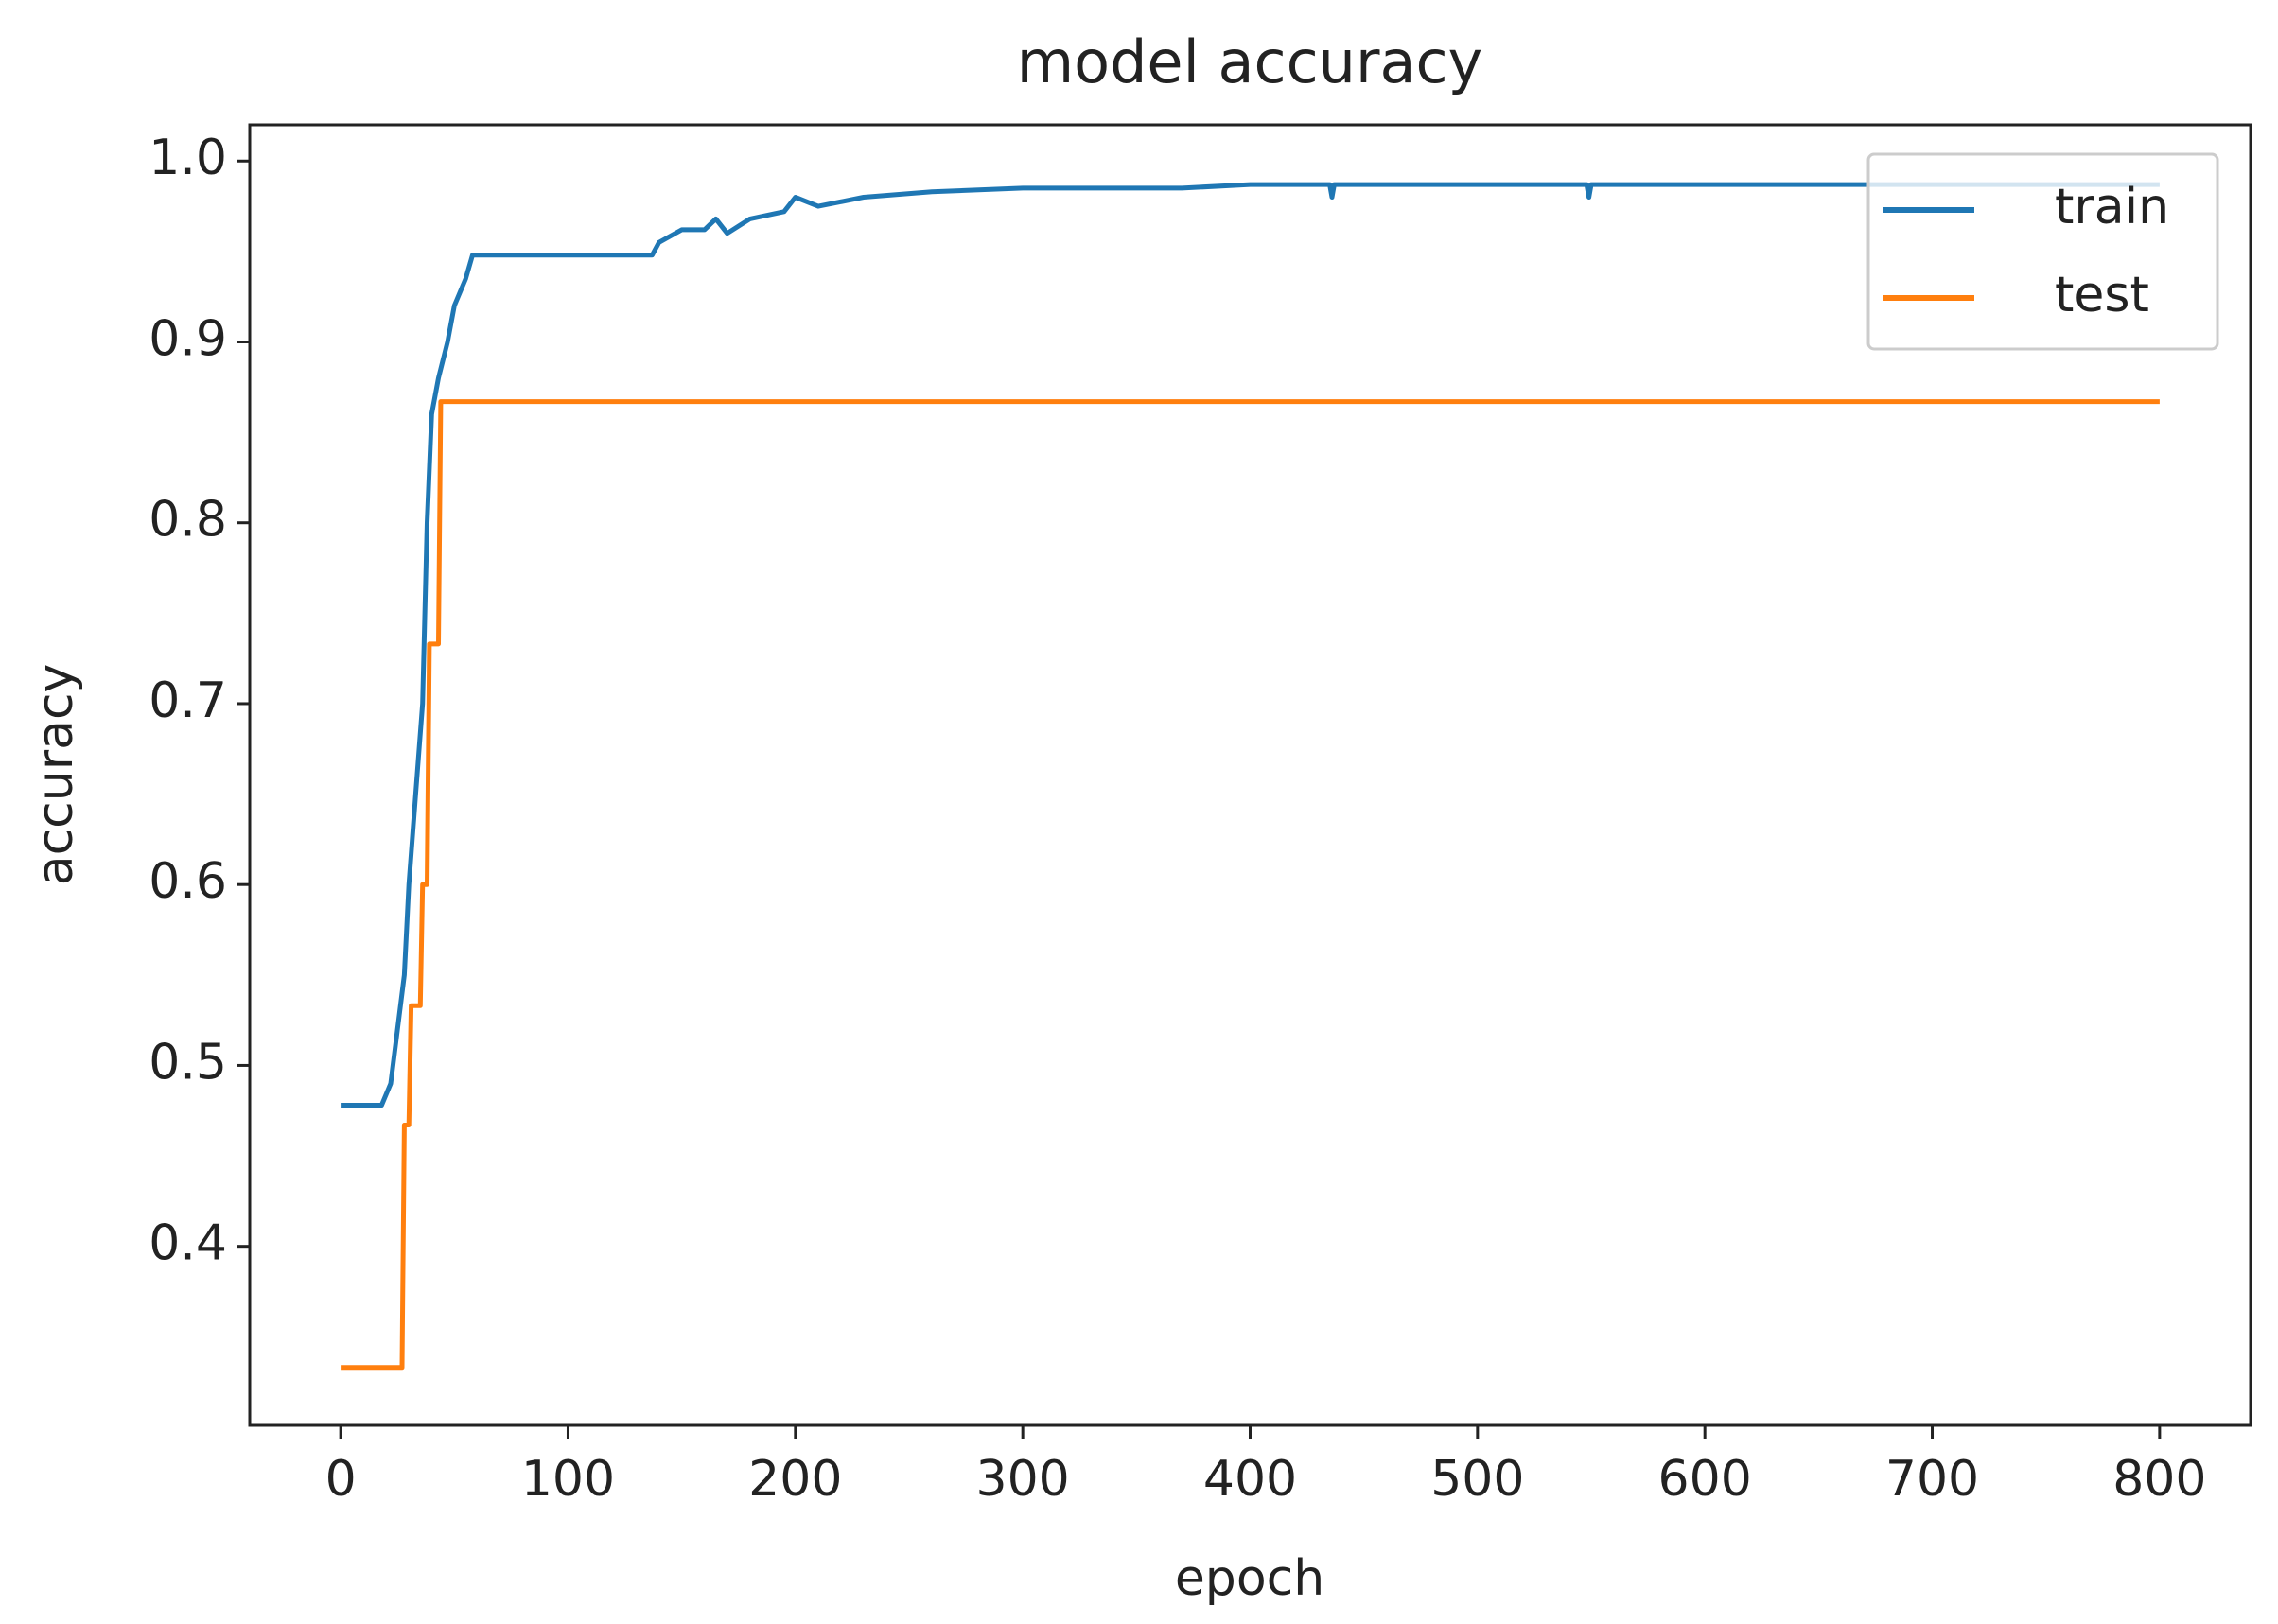 The image size is (2278, 1624). Describe the element at coordinates (55, 775) in the screenshot. I see `y-axis-label: accuracy` at that location.